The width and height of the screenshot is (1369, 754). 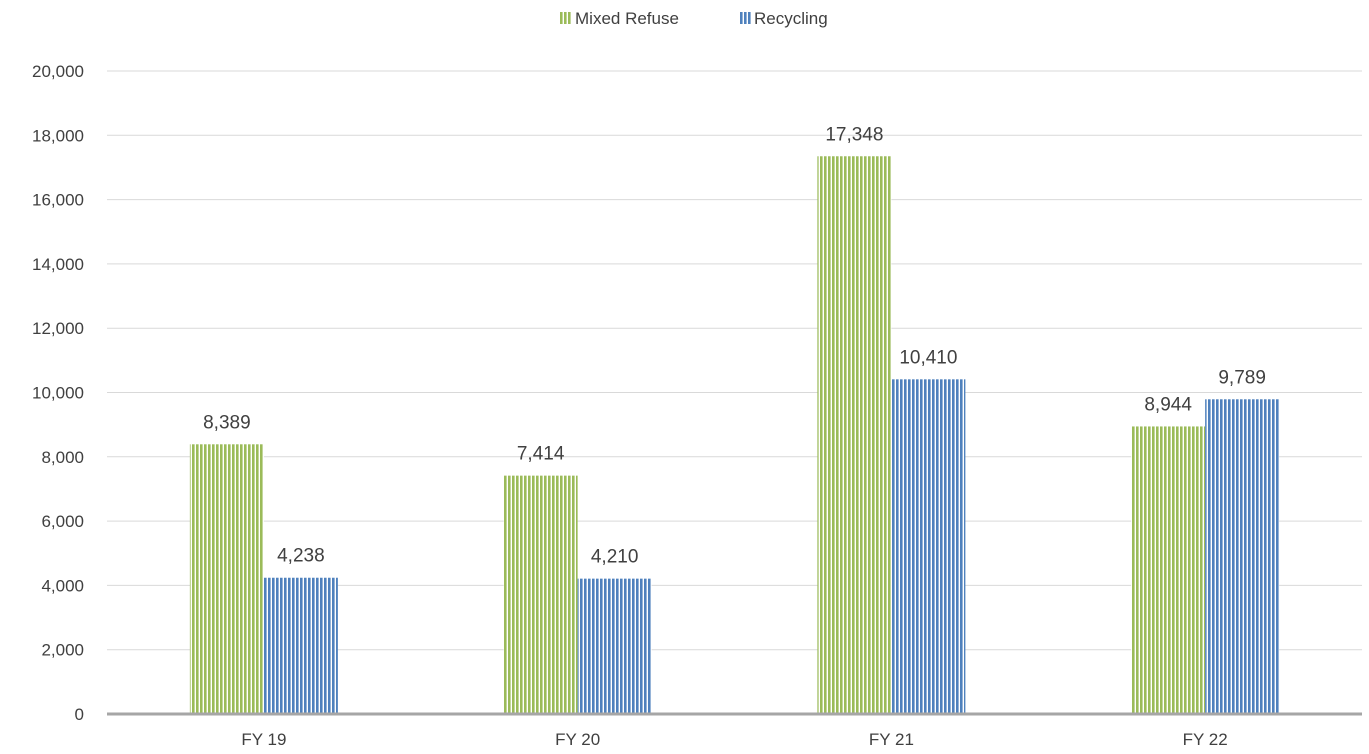 I want to click on y-tick-label: 16,000, so click(x=58, y=200).